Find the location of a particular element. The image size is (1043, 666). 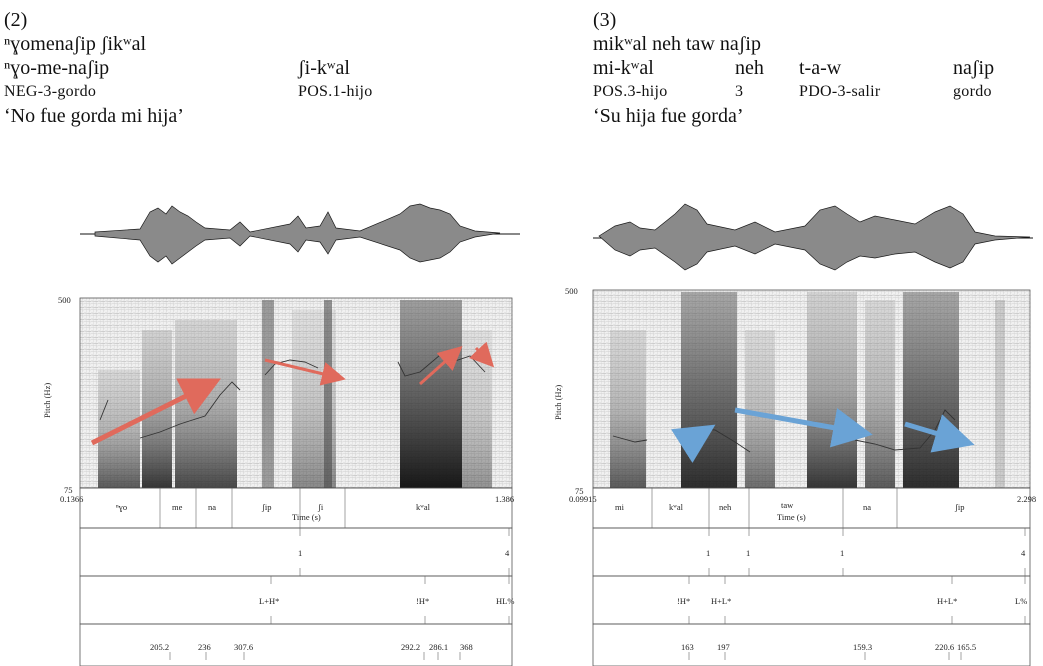

f0-value: 165.5 is located at coordinates (966, 647).